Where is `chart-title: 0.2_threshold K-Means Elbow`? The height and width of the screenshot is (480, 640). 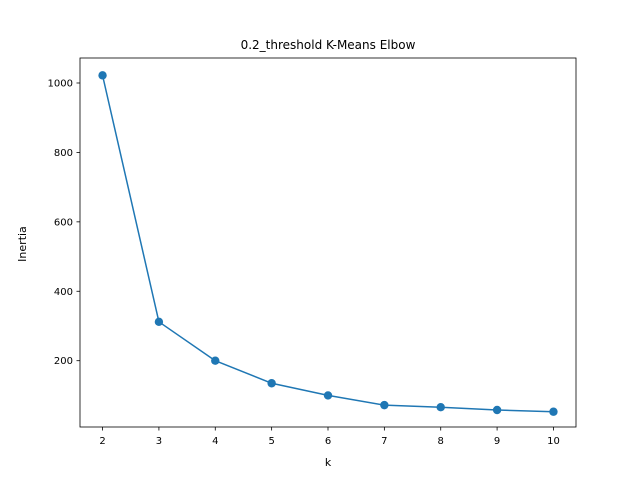
chart-title: 0.2_threshold K-Means Elbow is located at coordinates (328, 45).